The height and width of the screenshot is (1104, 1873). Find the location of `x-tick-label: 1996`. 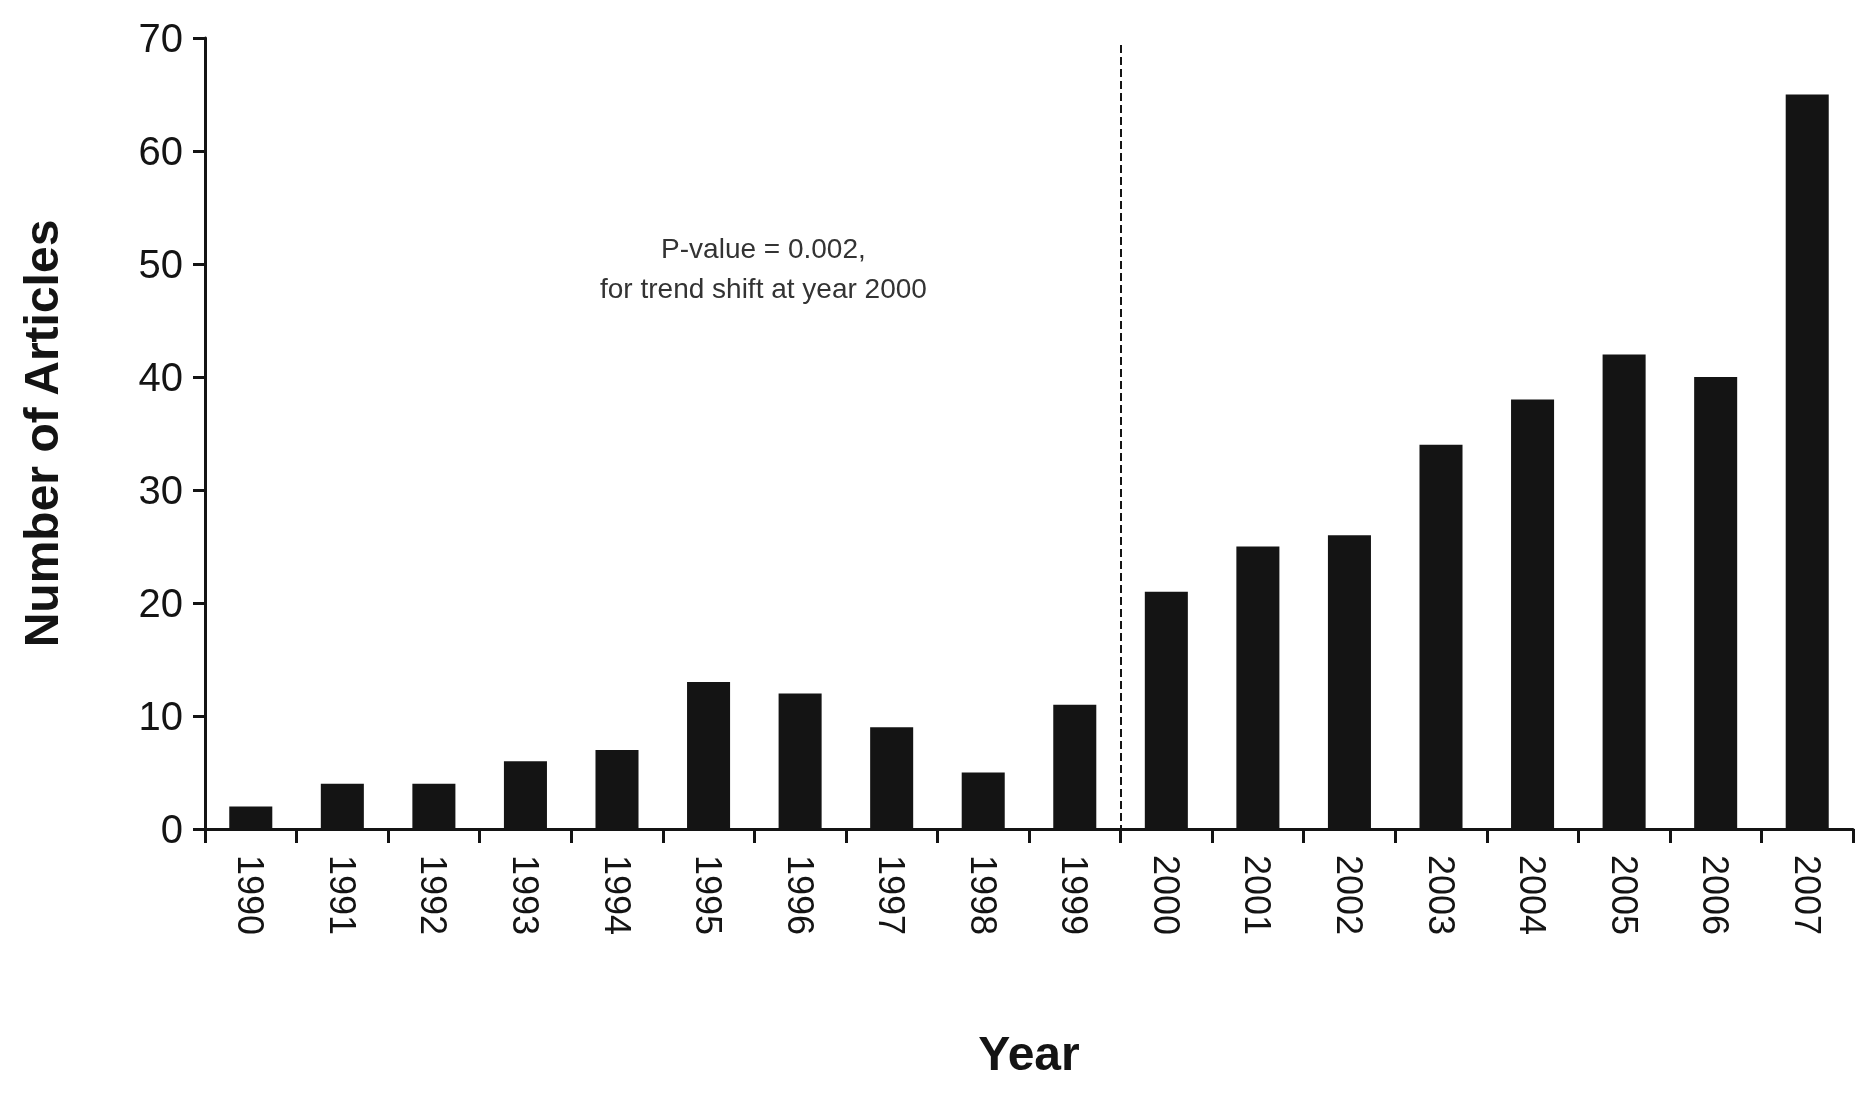

x-tick-label: 1996 is located at coordinates (800, 895).